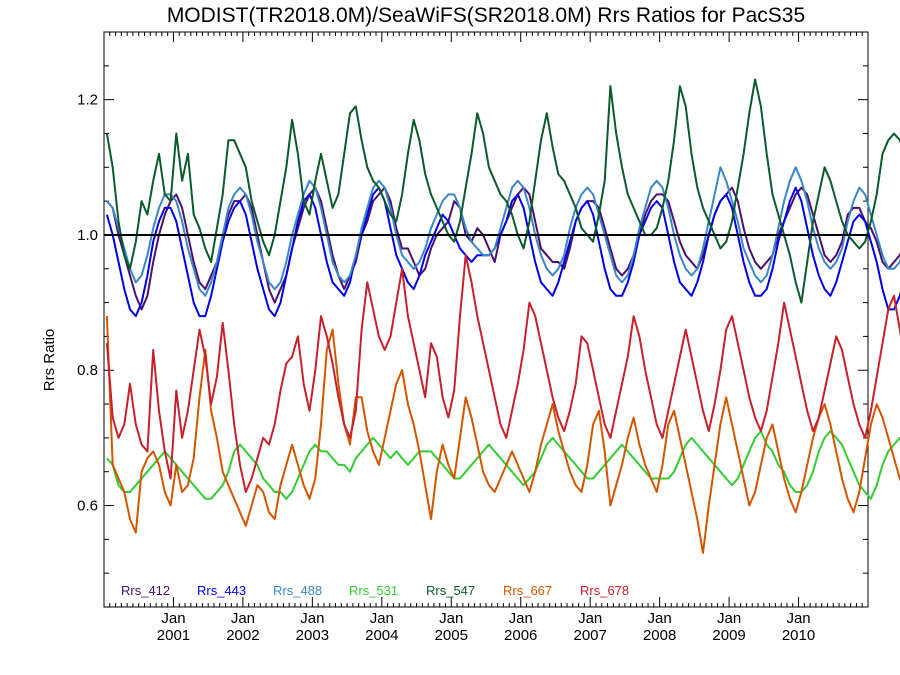 This screenshot has height=675, width=900. What do you see at coordinates (728, 635) in the screenshot?
I see `x-tick-label-year: 2009` at bounding box center [728, 635].